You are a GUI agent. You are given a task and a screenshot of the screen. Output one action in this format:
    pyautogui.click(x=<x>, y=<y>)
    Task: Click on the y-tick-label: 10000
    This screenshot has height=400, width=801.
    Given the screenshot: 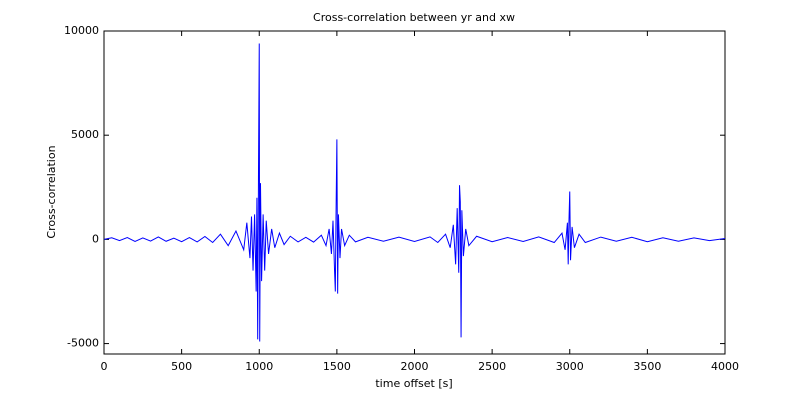 What is the action you would take?
    pyautogui.click(x=81, y=30)
    